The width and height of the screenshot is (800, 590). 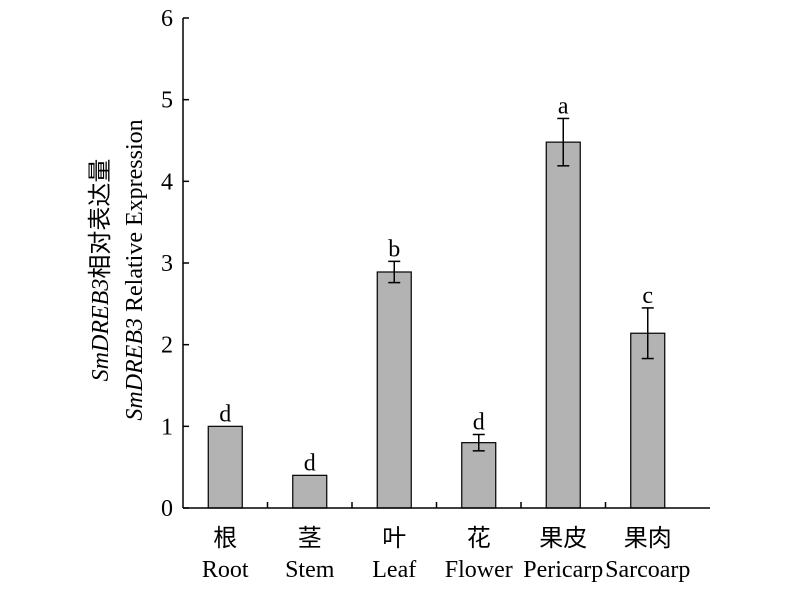 I want to click on y-tick-label: 1, so click(x=167, y=427).